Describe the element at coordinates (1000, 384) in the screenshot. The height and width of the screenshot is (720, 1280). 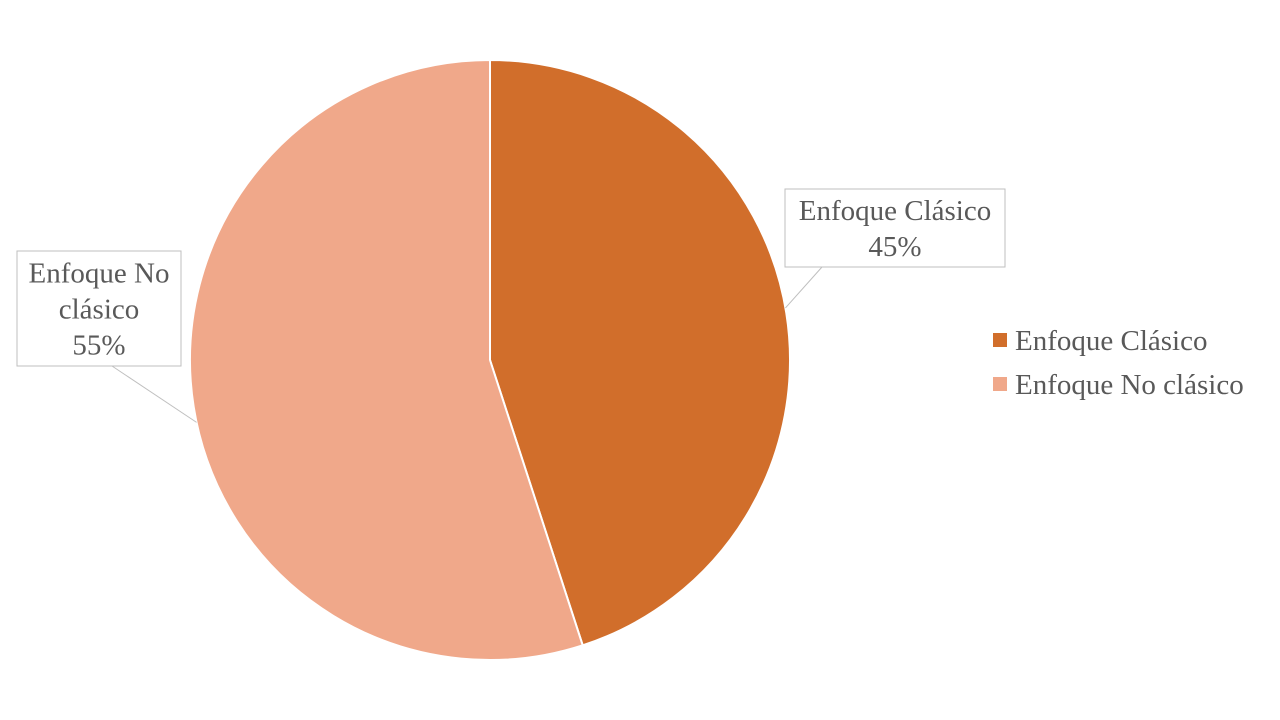
I see `legend-swatch-enfoque-no-clasico` at that location.